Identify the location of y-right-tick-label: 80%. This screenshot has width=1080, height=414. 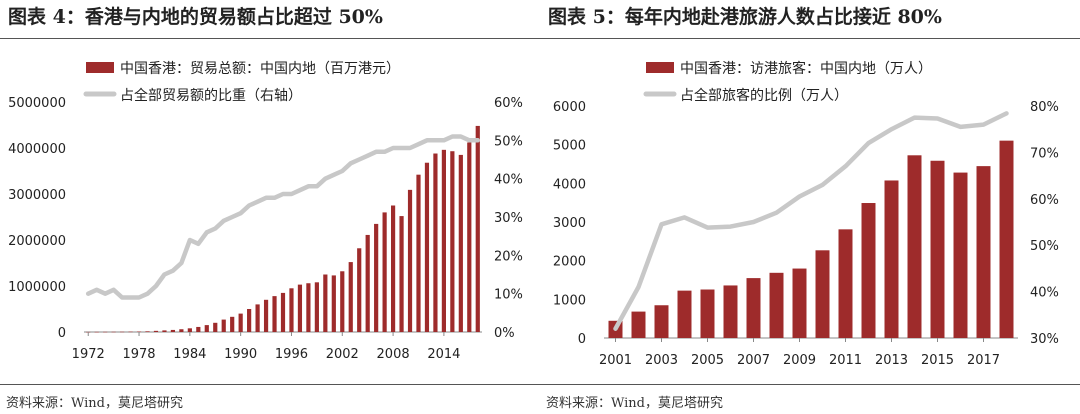
(1044, 107).